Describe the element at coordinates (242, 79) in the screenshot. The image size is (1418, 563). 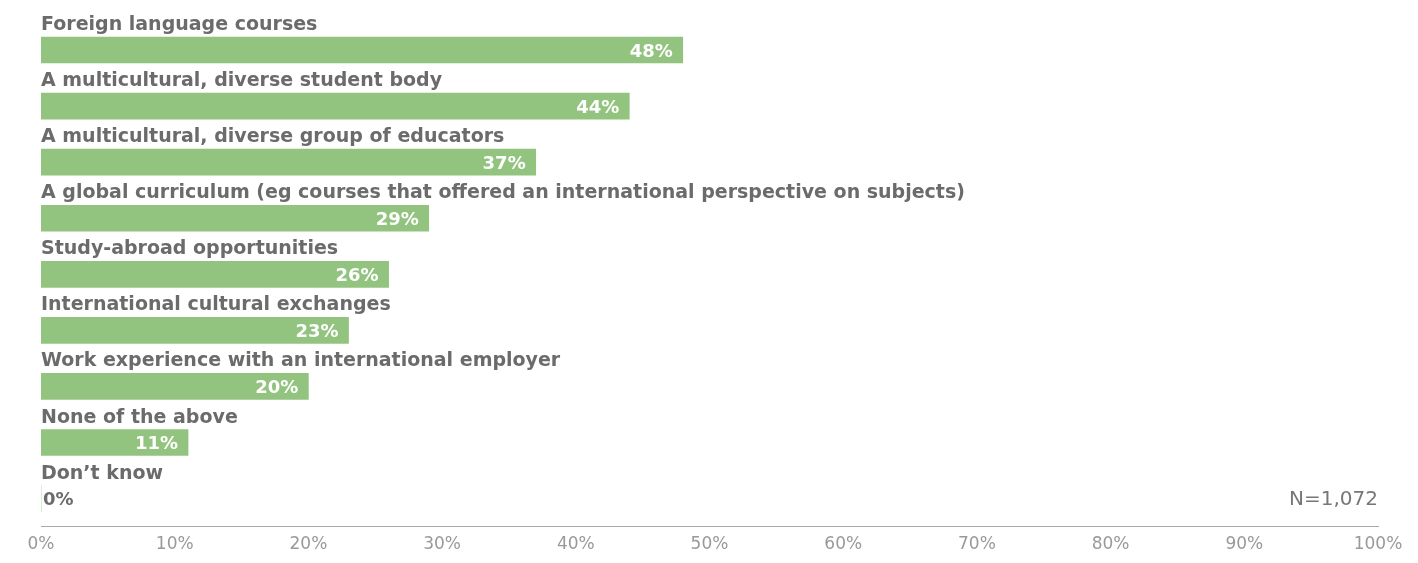
I see `y-tick-label: A multicultural, diverse student body` at that location.